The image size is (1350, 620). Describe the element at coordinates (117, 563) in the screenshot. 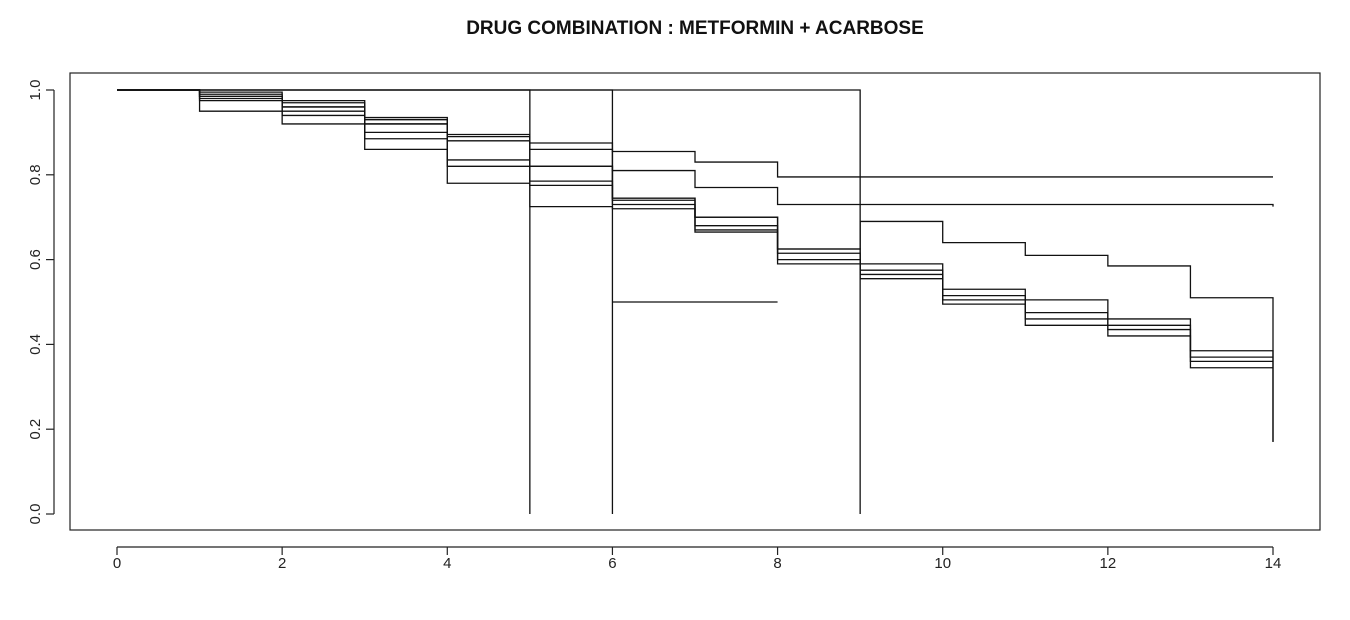

I see `x-tick-label: 0` at that location.